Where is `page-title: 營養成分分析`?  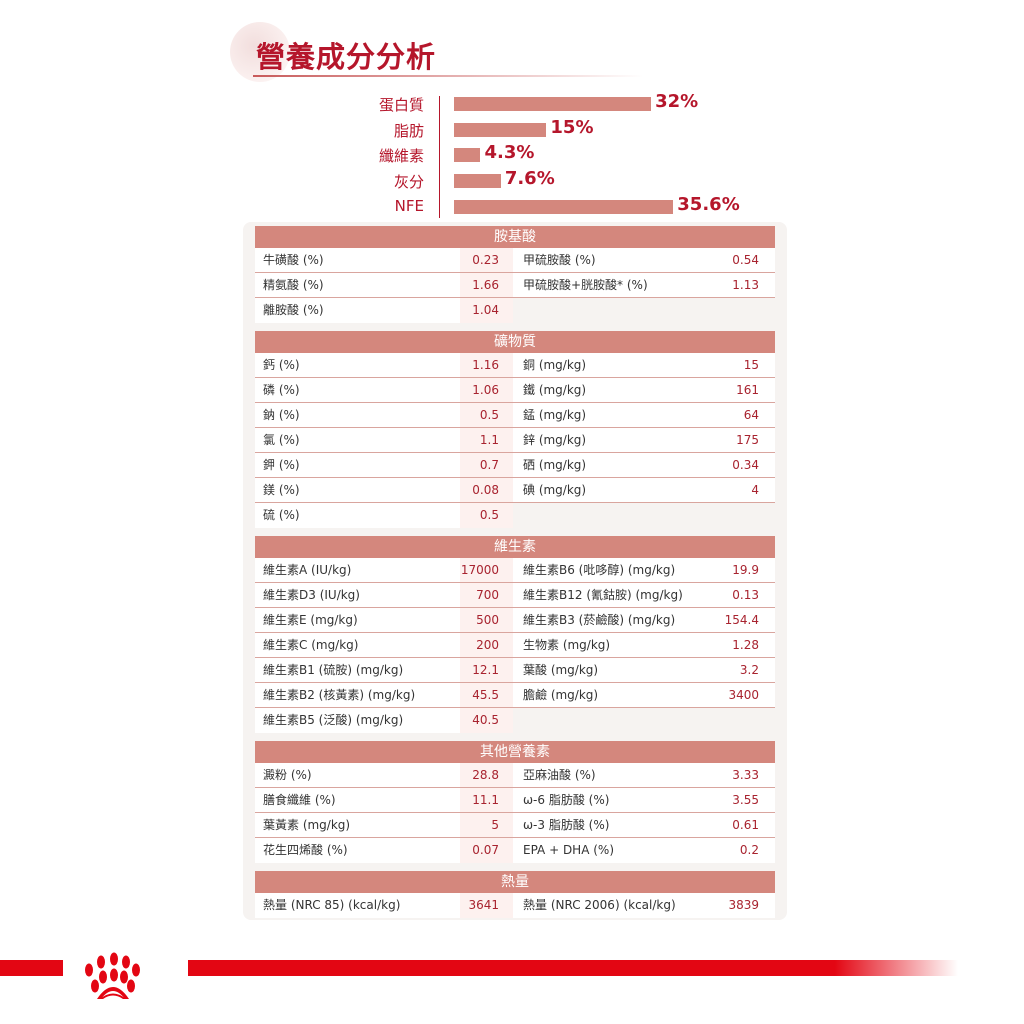
page-title: 營養成分分析 is located at coordinates (346, 57).